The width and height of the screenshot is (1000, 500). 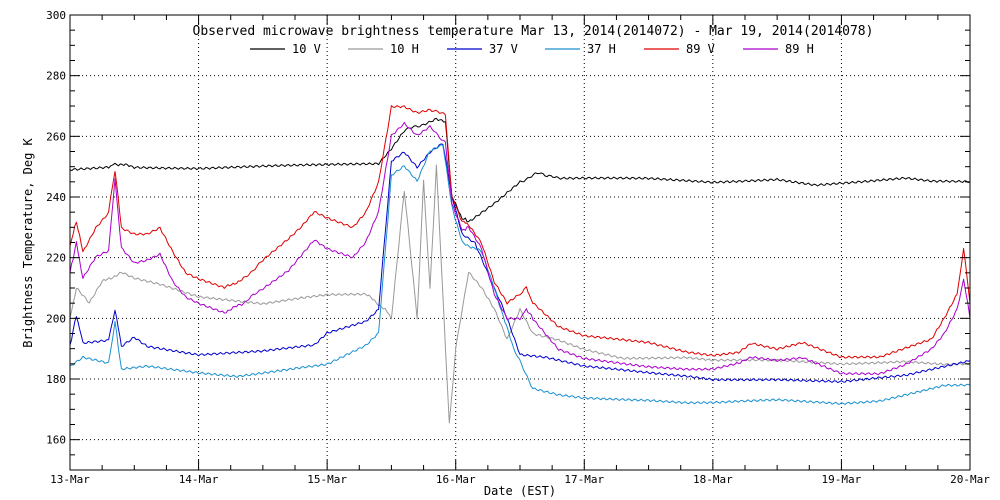 I want to click on legend-label: 89 H, so click(x=799, y=49).